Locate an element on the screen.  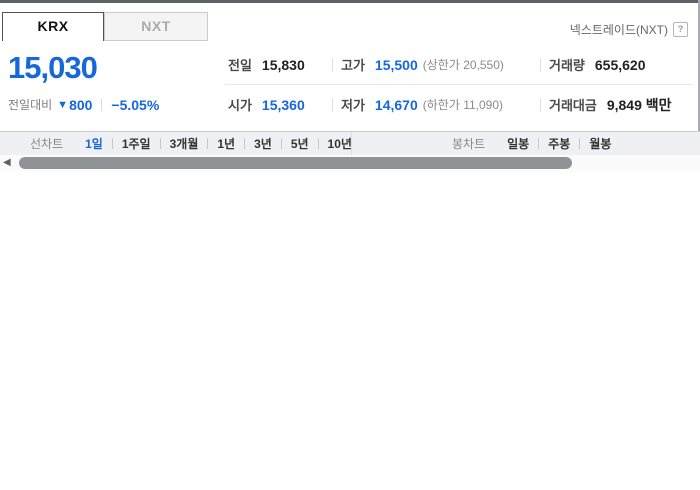
period-1day: 1일 is located at coordinates (94, 144).